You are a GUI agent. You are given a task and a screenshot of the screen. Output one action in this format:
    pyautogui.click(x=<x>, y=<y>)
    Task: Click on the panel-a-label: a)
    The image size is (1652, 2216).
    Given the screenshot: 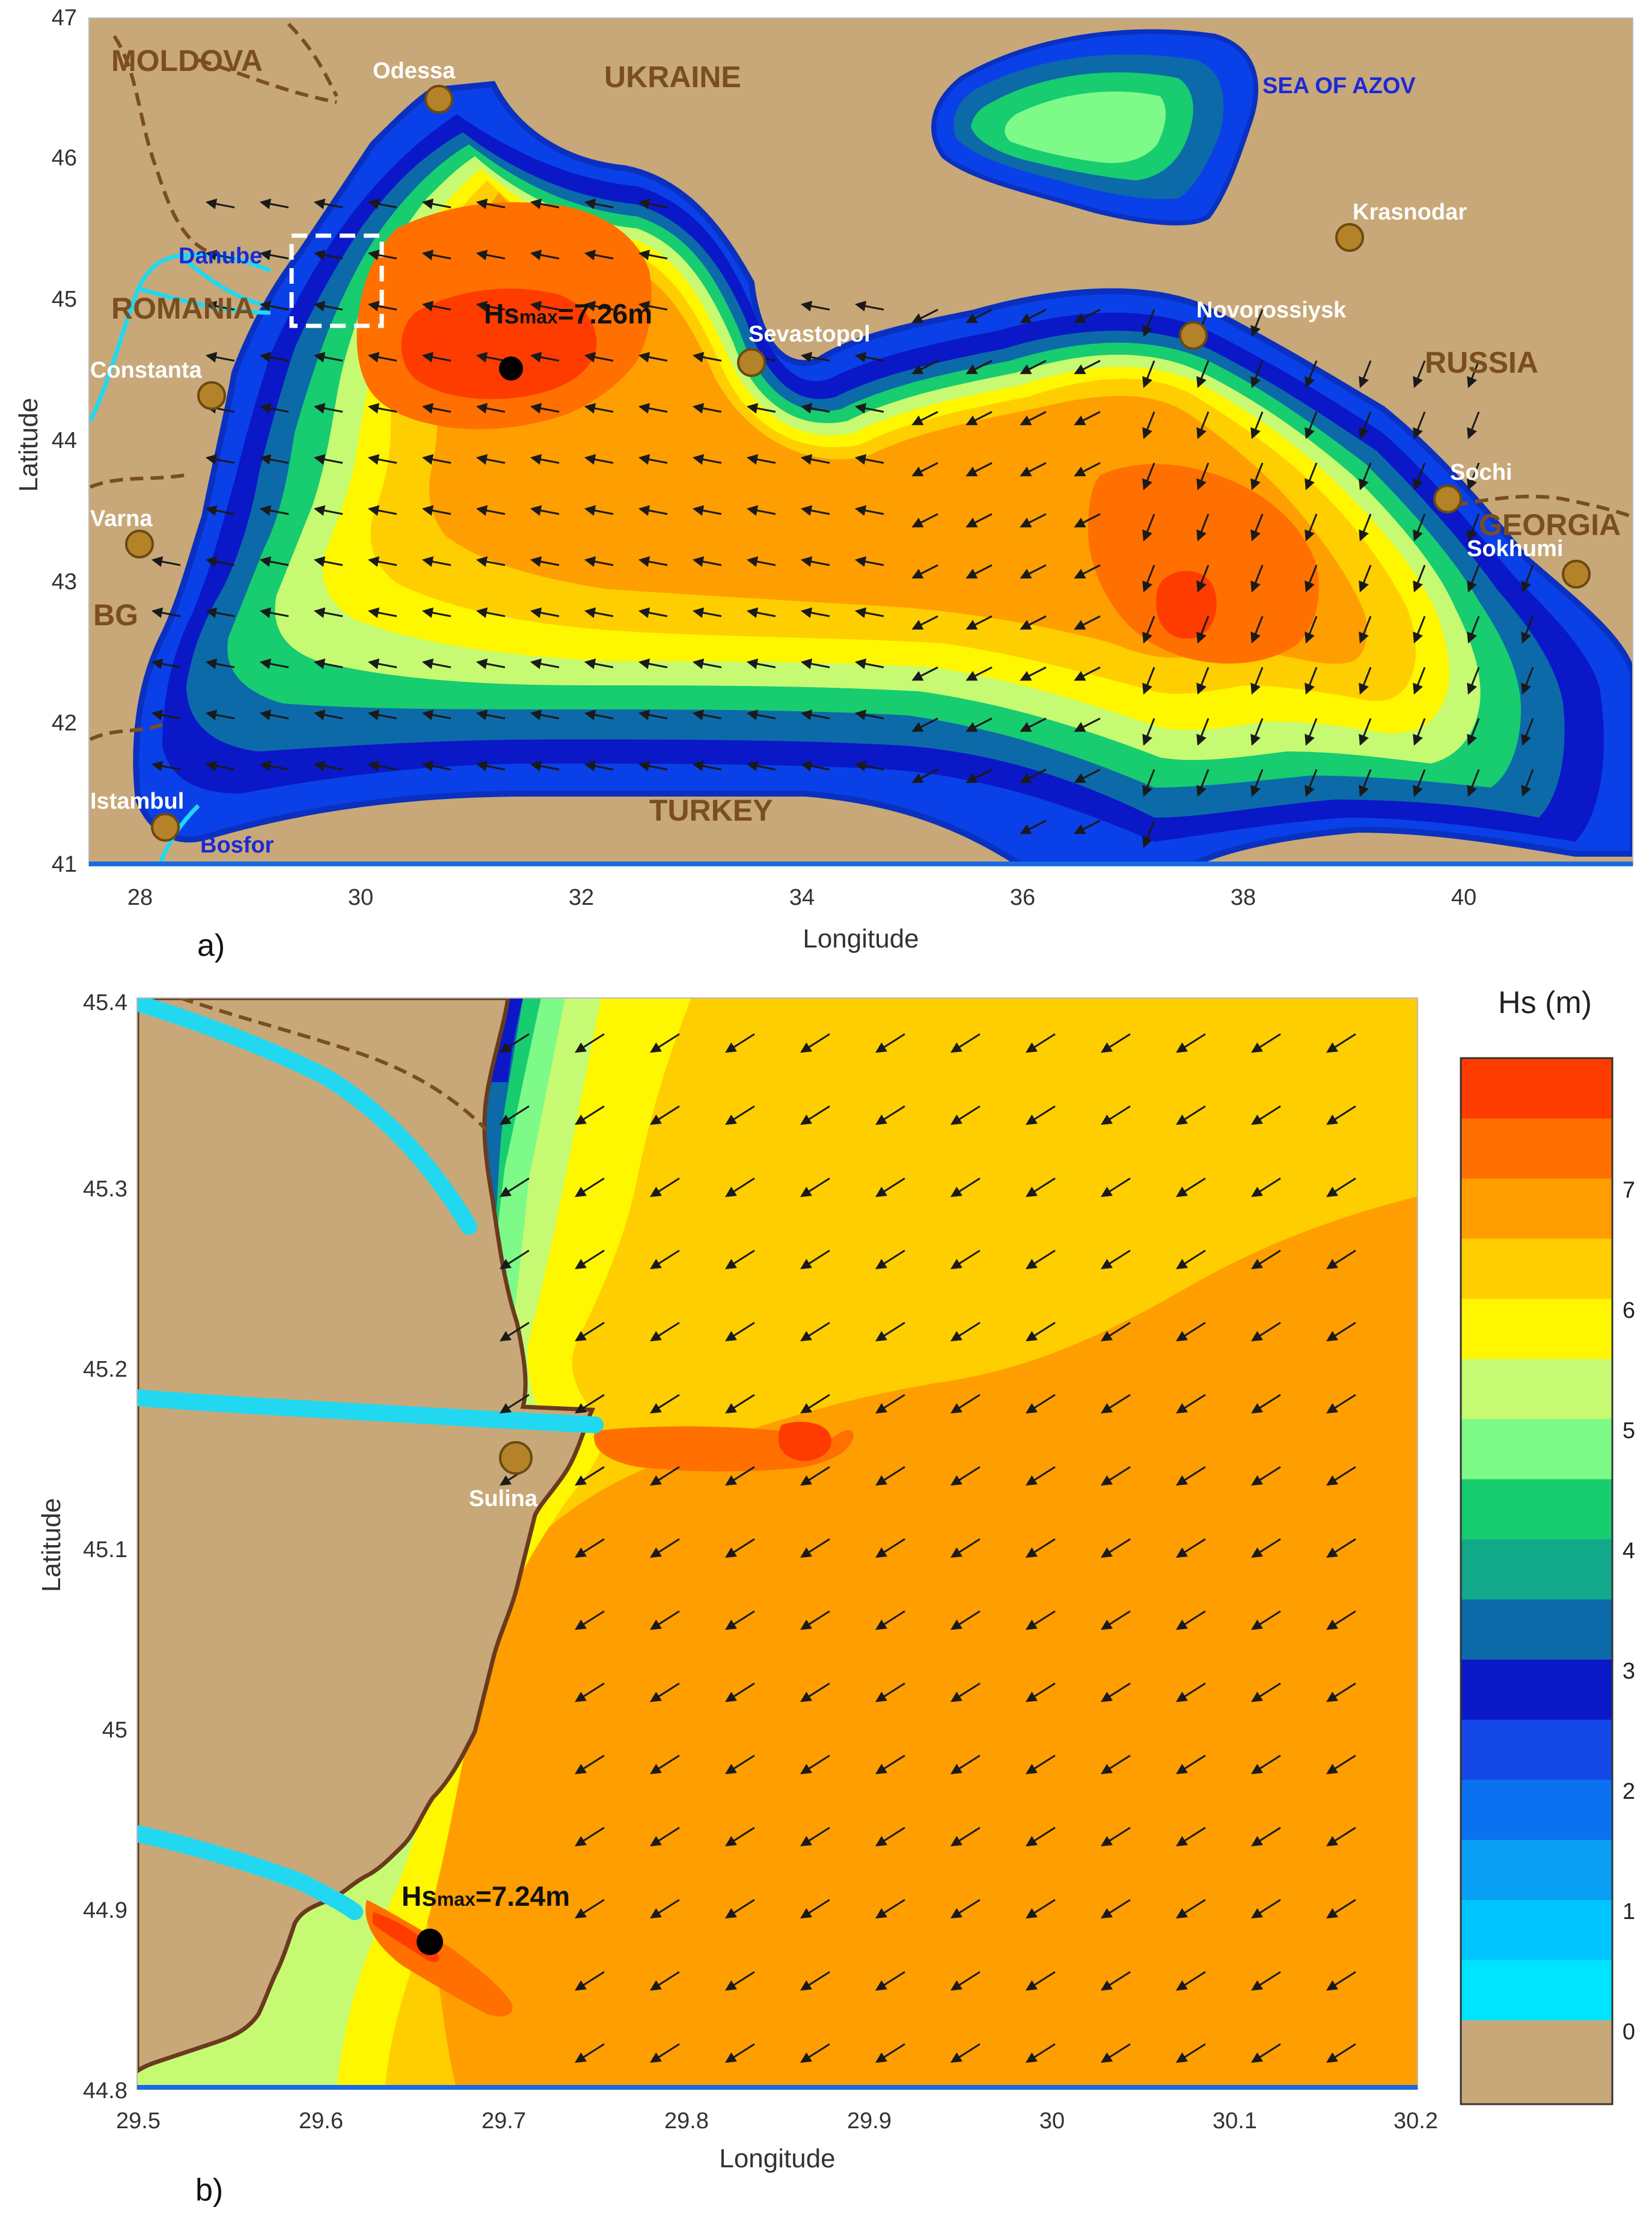 What is the action you would take?
    pyautogui.click(x=211, y=946)
    